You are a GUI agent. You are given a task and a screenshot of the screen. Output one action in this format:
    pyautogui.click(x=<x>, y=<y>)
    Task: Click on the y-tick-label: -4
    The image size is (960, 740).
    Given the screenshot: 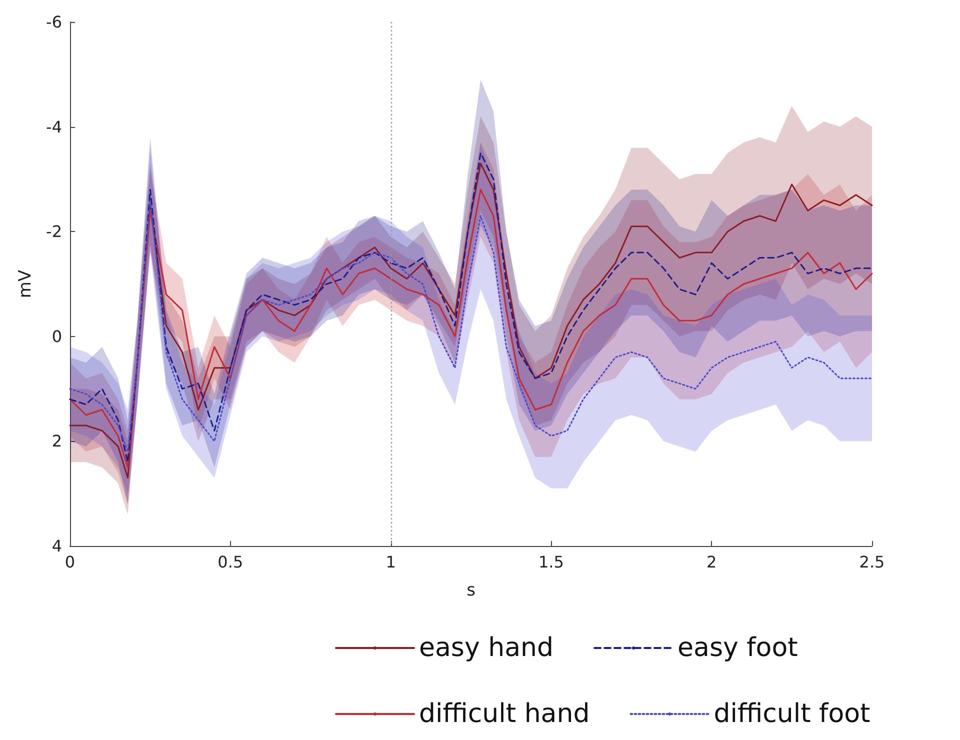 What is the action you would take?
    pyautogui.click(x=54, y=126)
    